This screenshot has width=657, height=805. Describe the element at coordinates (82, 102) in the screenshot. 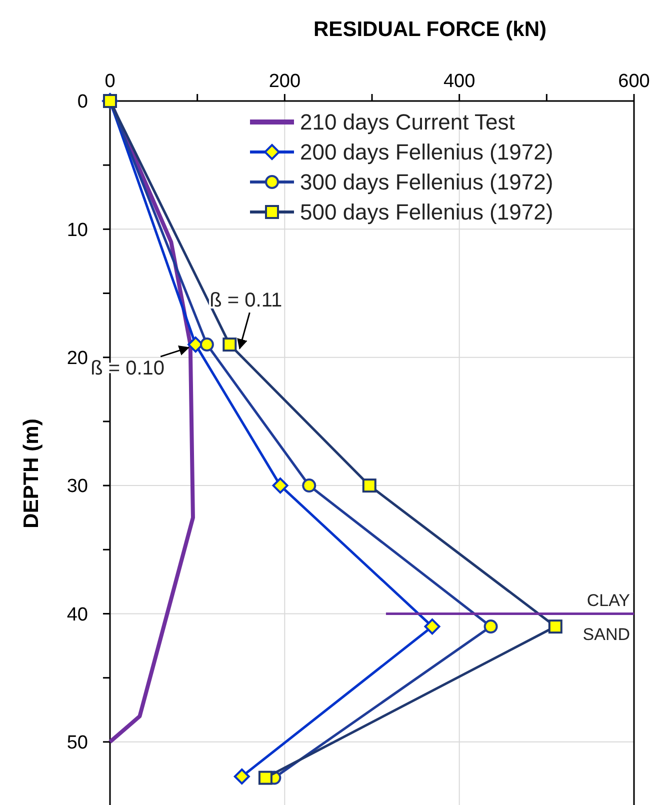

I see `y-tick-label: 0` at that location.